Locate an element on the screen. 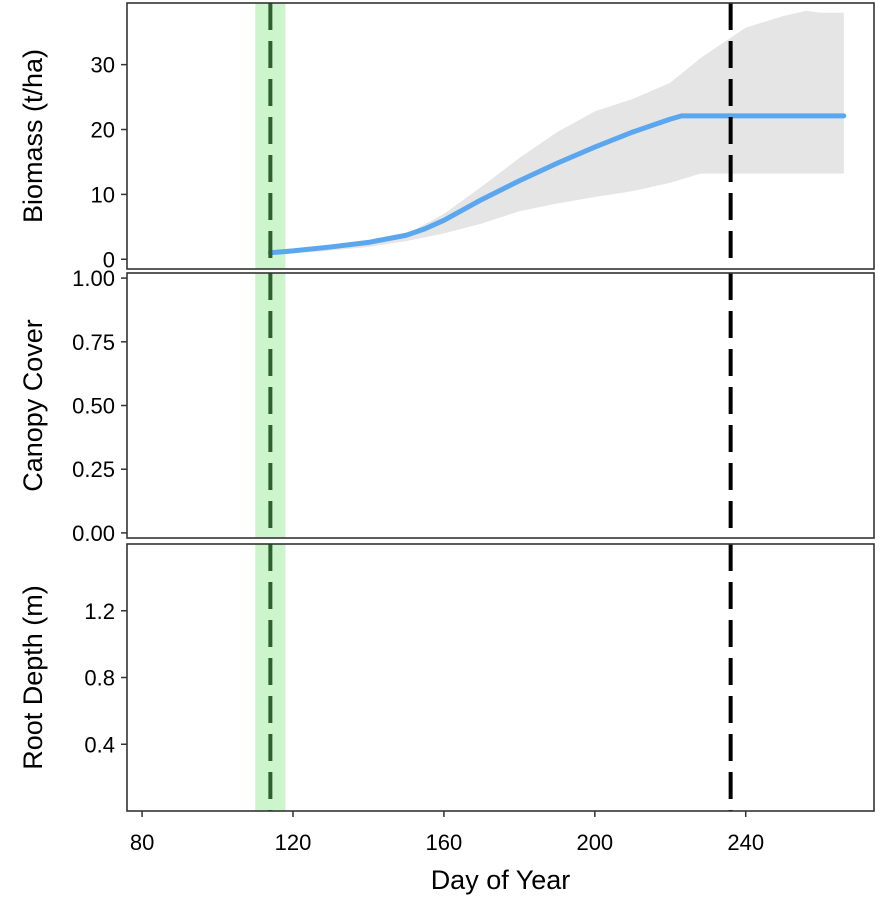  y-tick-label: 20 is located at coordinates (103, 130).